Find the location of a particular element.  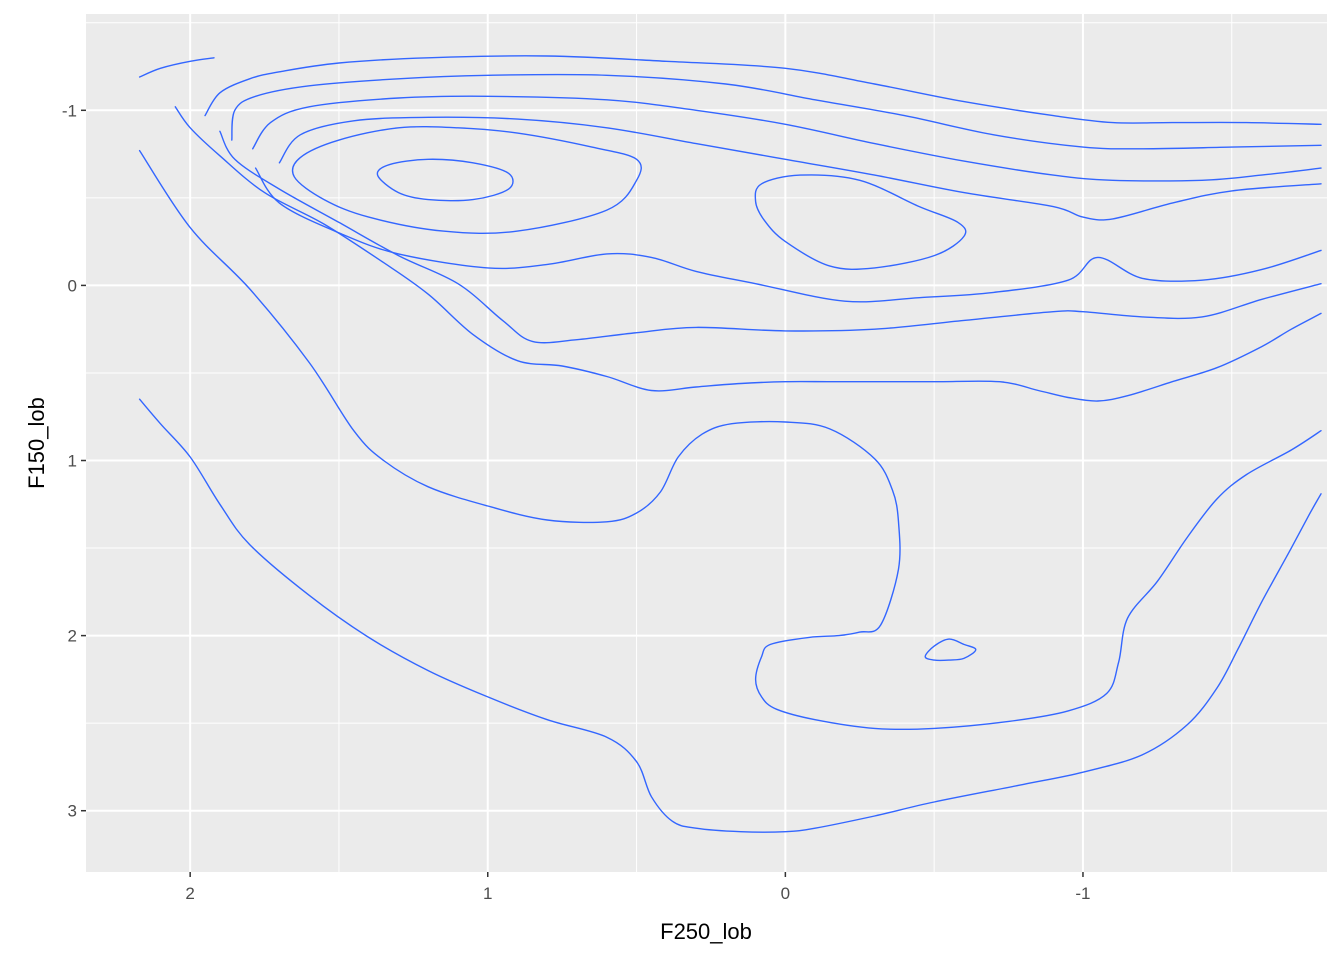

y-tick-label: -1 is located at coordinates (69, 110).